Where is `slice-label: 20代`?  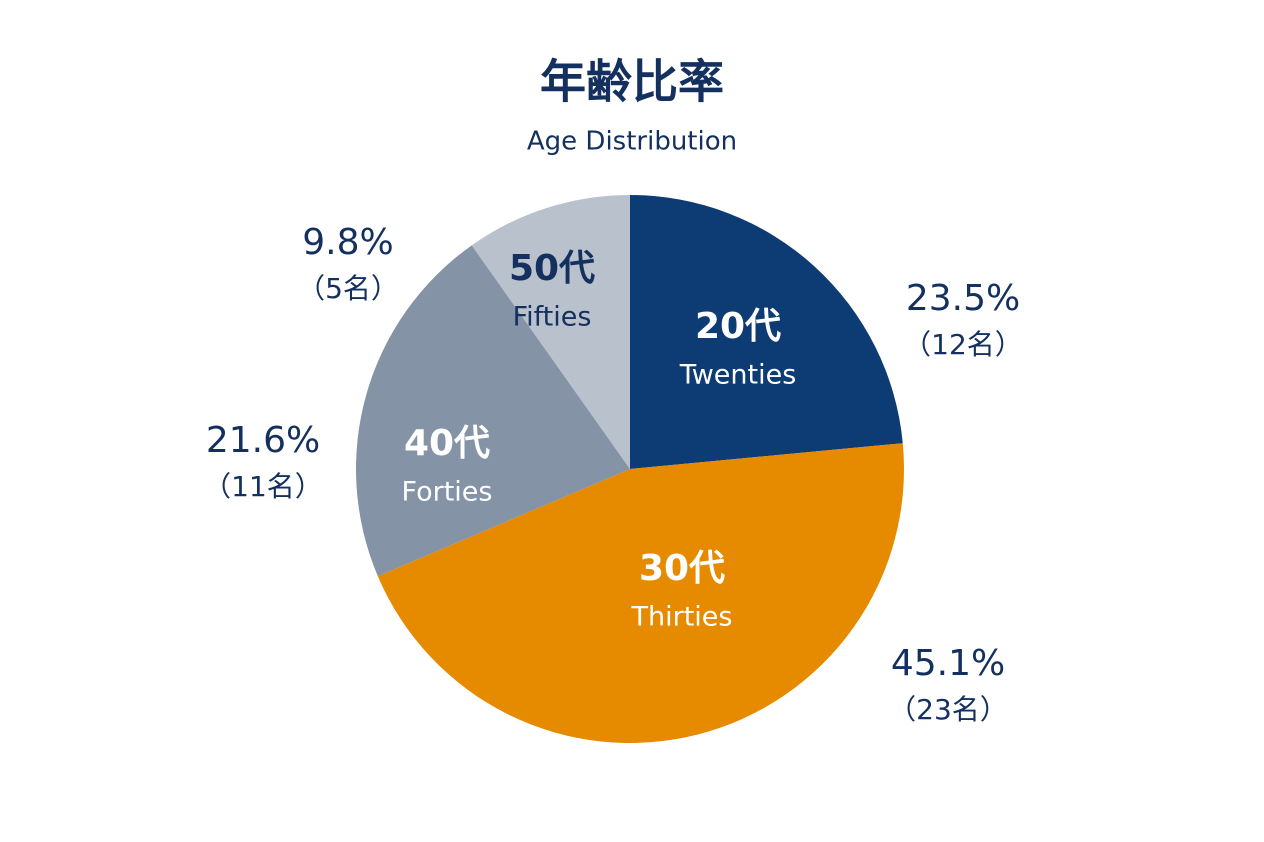
slice-label: 20代 is located at coordinates (738, 326).